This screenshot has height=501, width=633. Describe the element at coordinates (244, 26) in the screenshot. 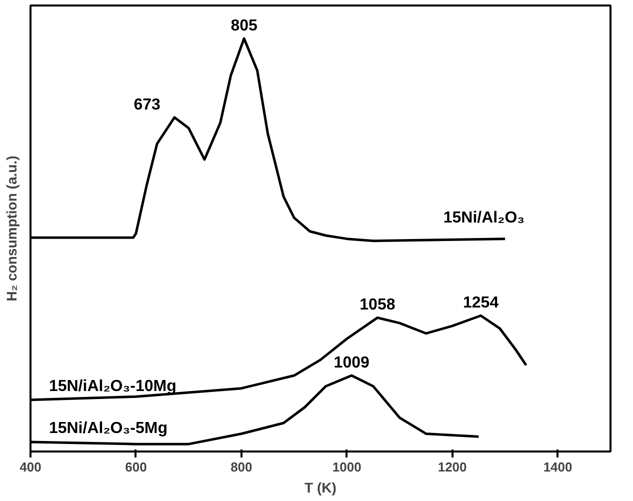

I see `annotation: 805` at that location.